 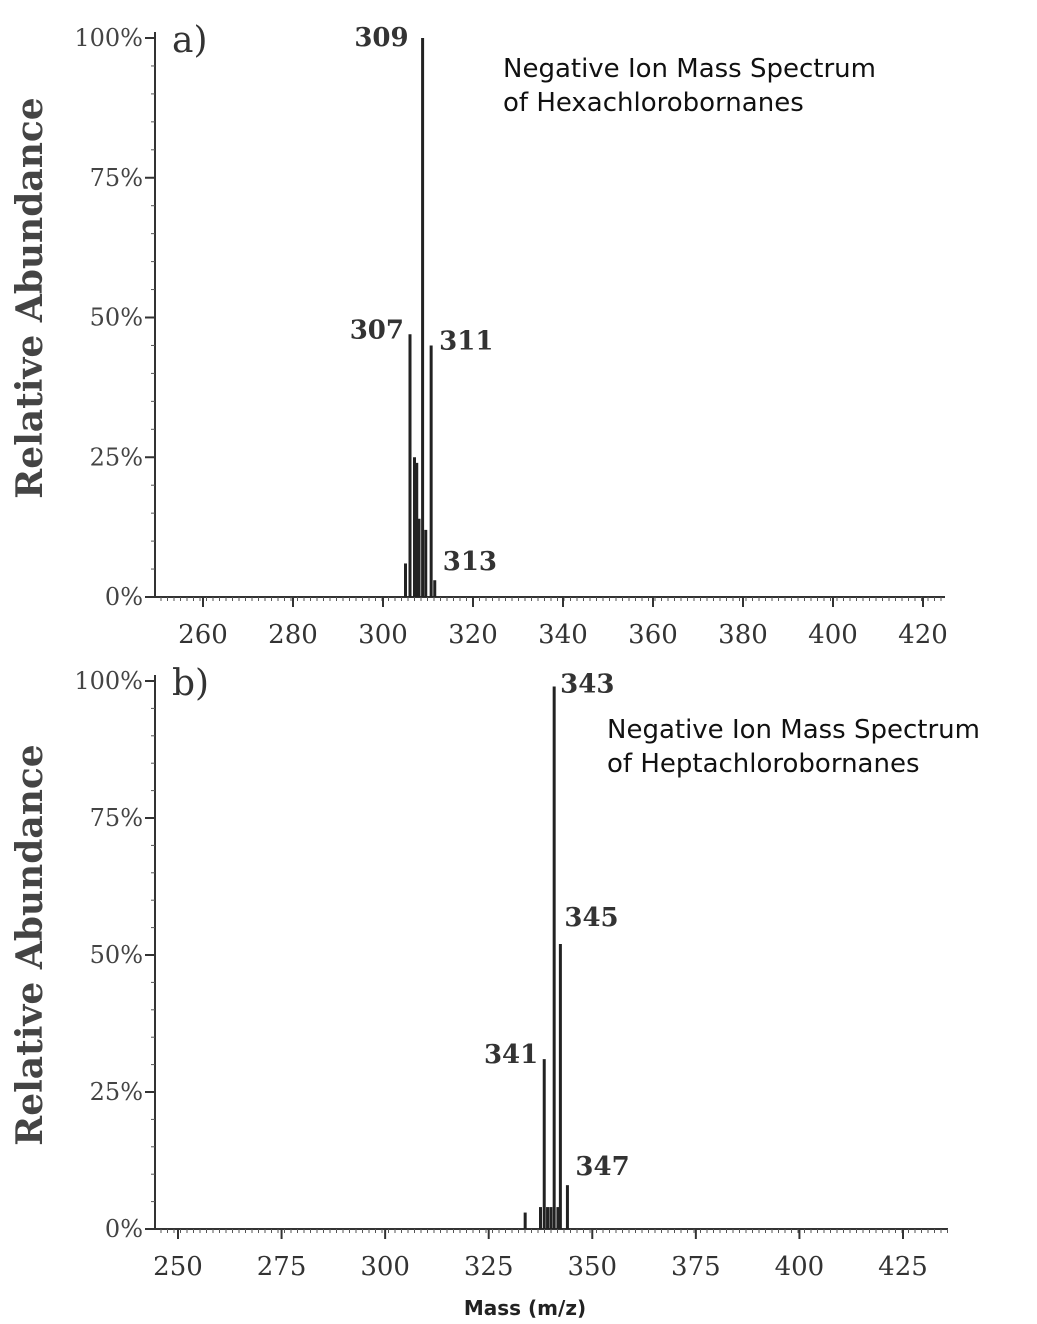 What do you see at coordinates (653, 635) in the screenshot?
I see `x-tick-label: 360` at bounding box center [653, 635].